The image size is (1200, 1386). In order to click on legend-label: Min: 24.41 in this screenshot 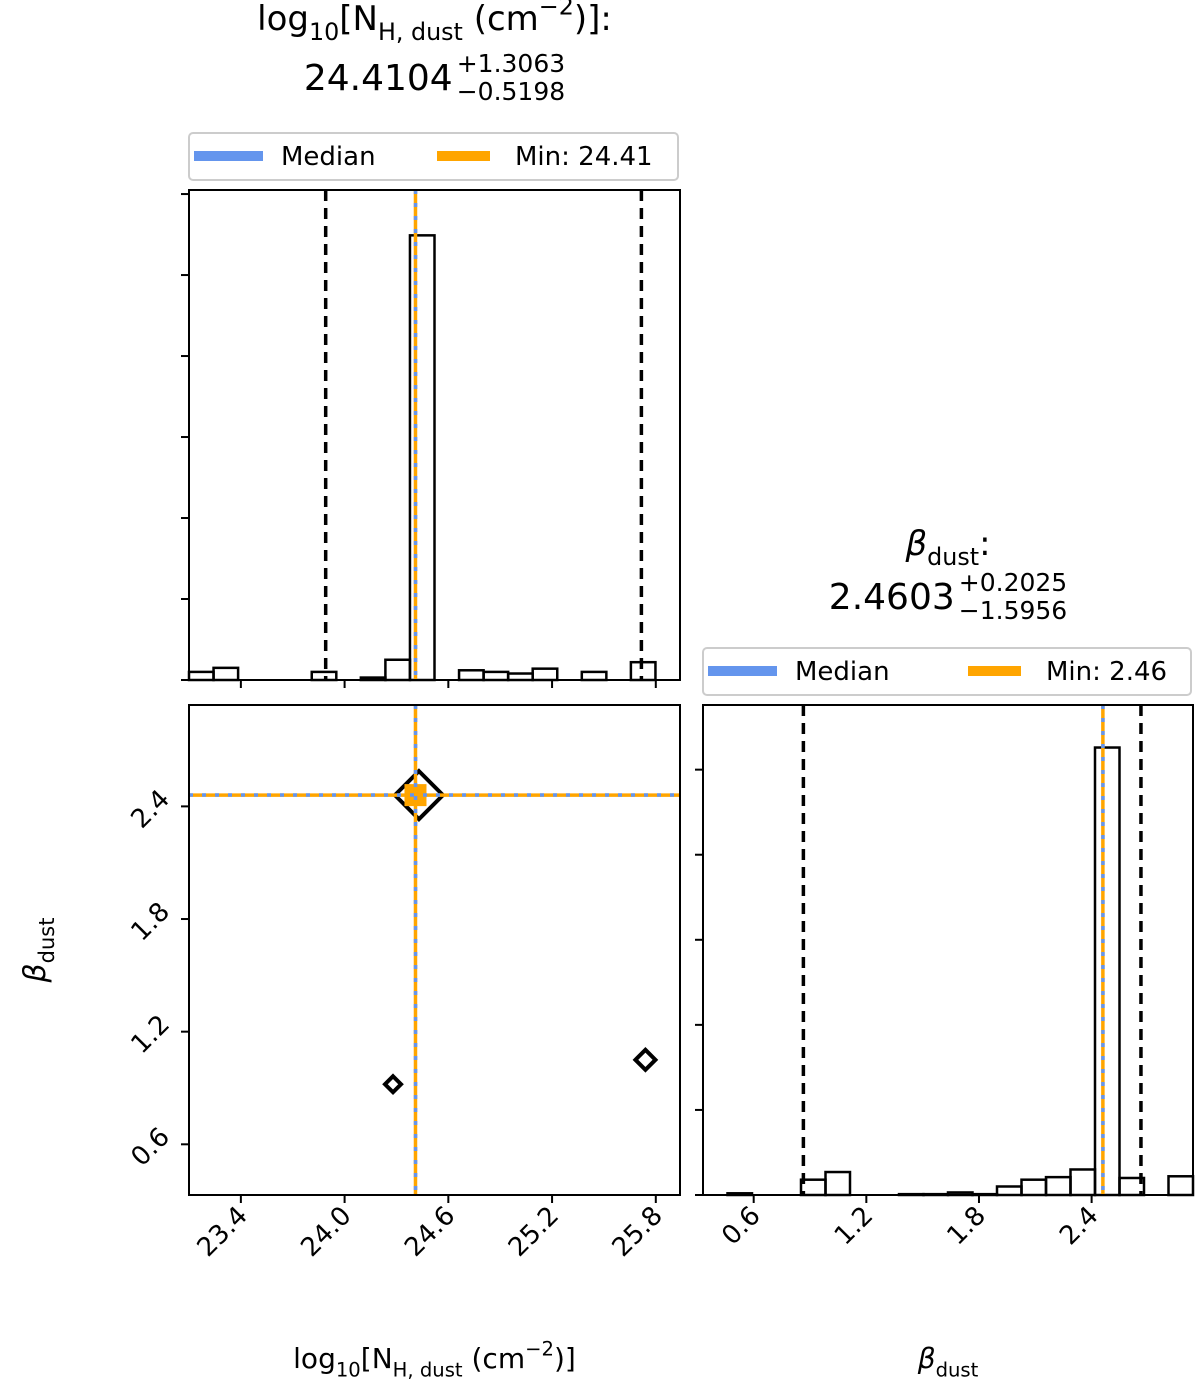, I will do `click(584, 157)`.